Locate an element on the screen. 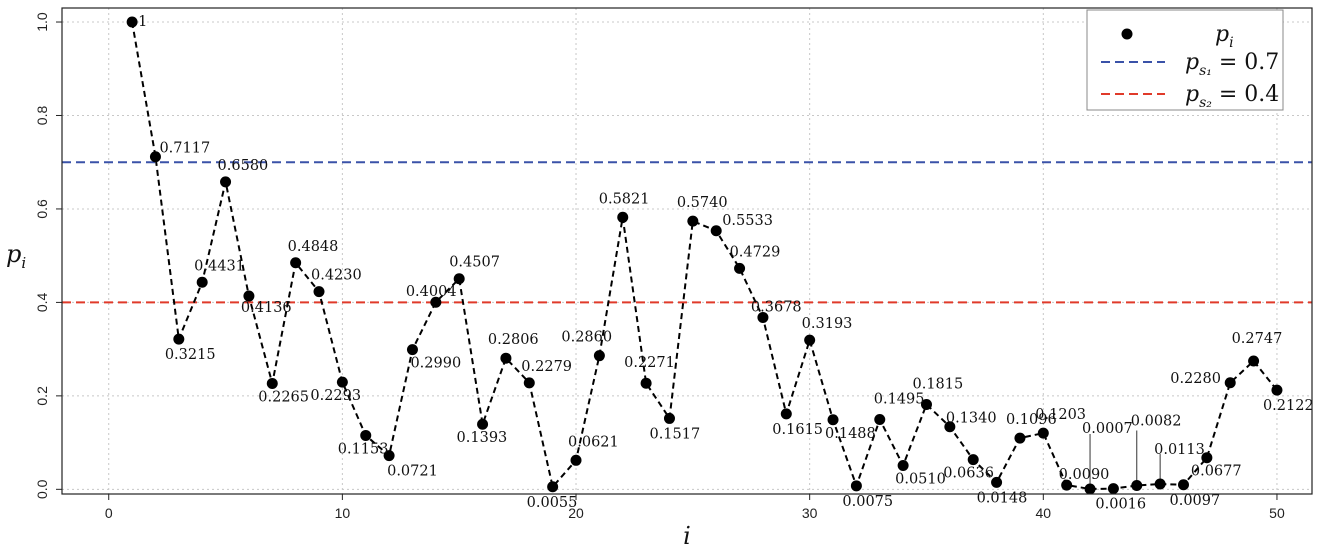 This screenshot has width=1325, height=551. data-label: 0.1495 is located at coordinates (899, 399).